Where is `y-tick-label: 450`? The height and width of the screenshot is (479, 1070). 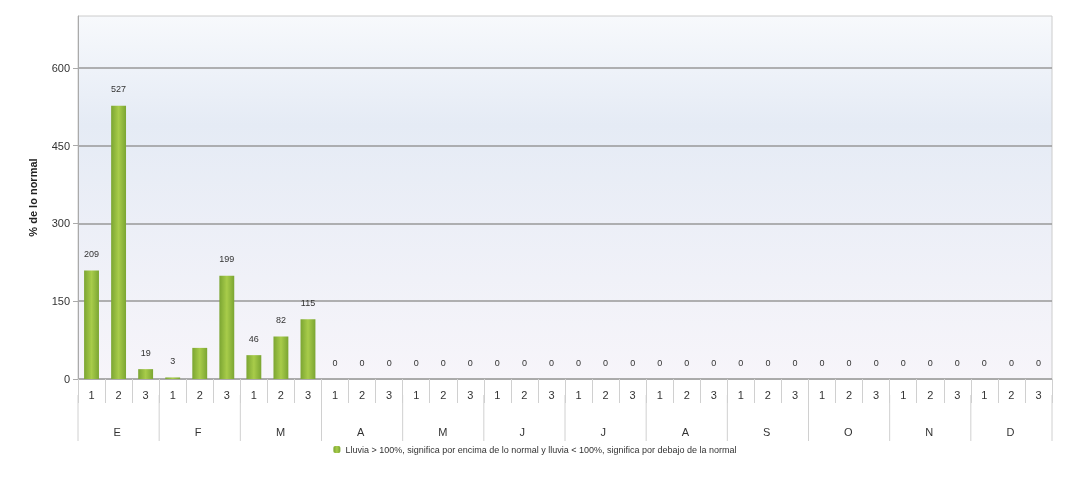 y-tick-label: 450 is located at coordinates (60, 145).